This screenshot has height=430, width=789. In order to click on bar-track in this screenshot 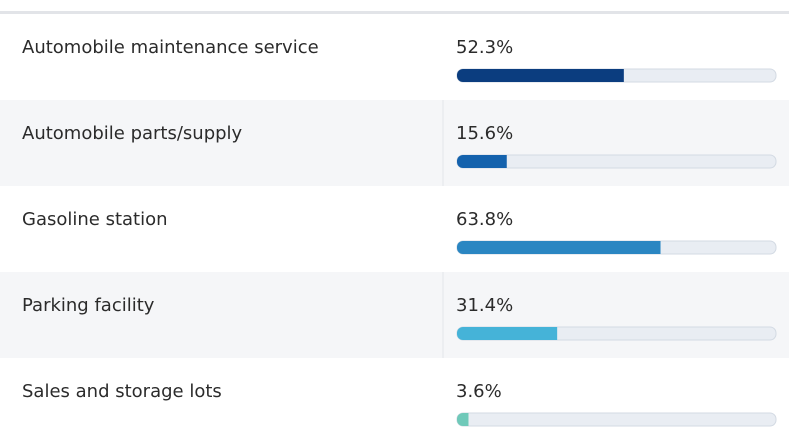, I will do `click(616, 419)`.